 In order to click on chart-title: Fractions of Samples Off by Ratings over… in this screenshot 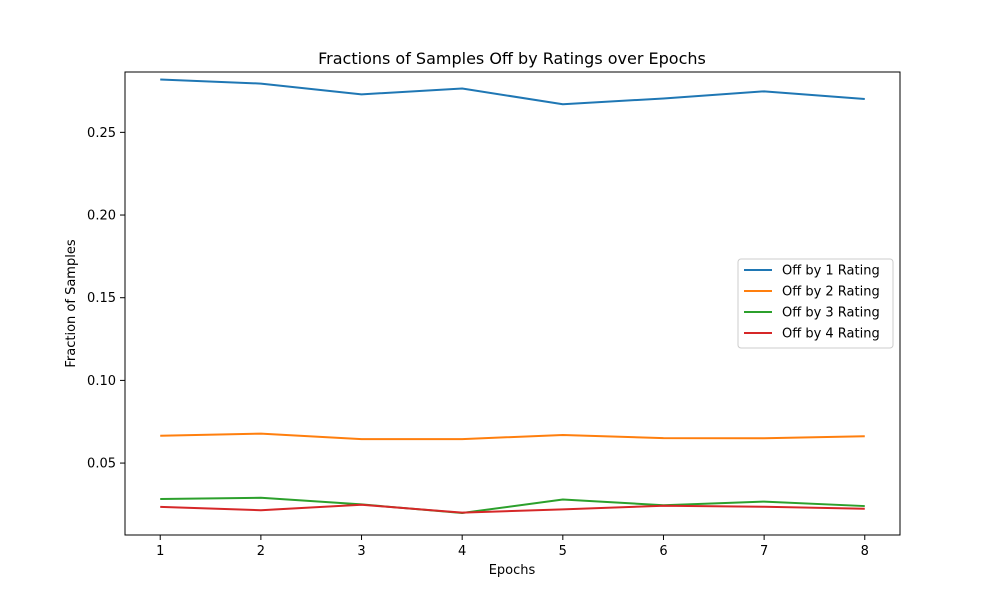, I will do `click(512, 58)`.